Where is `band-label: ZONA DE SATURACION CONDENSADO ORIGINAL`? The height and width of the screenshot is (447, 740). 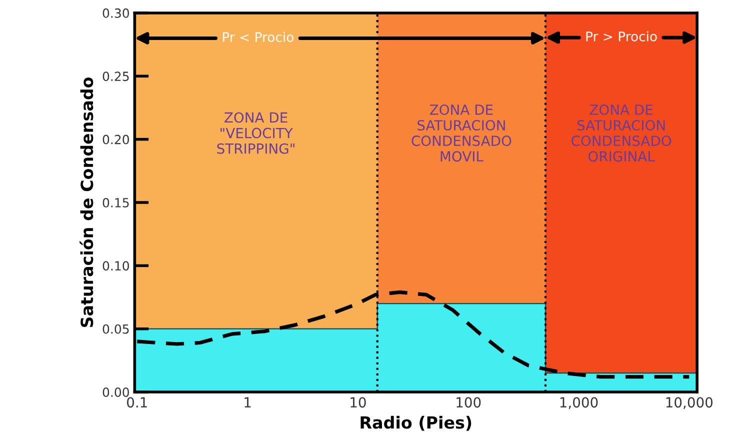
band-label: ZONA DE SATURACION CONDENSADO ORIGINAL is located at coordinates (622, 133).